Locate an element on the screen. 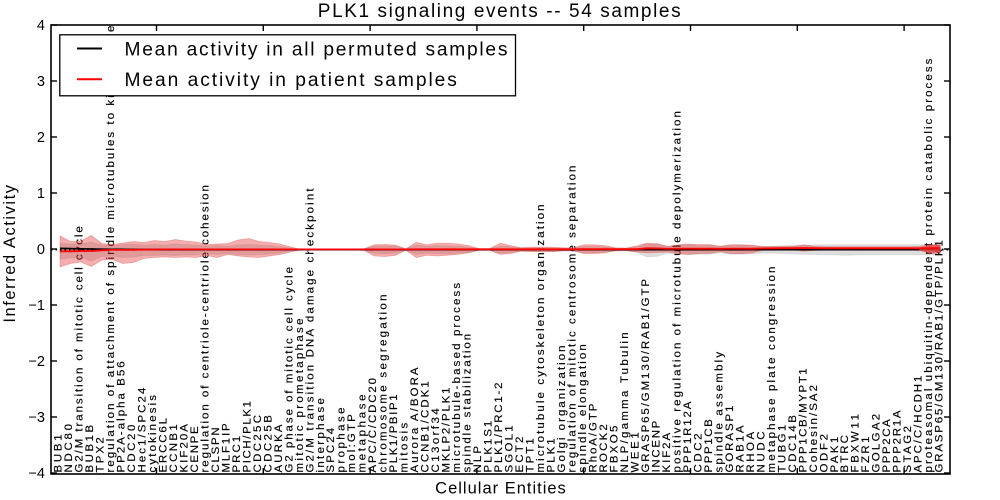 Image resolution: width=1000 pixels, height=500 pixels. svg-text: GOLGA2 is located at coordinates (877, 442).